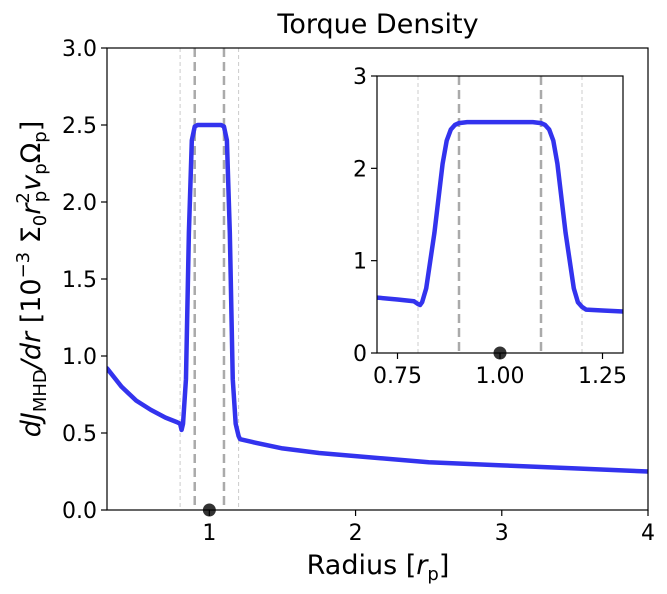 This screenshot has height=594, width=667. Describe the element at coordinates (397, 376) in the screenshot. I see `inset-x-tick-label: 0.75` at that location.